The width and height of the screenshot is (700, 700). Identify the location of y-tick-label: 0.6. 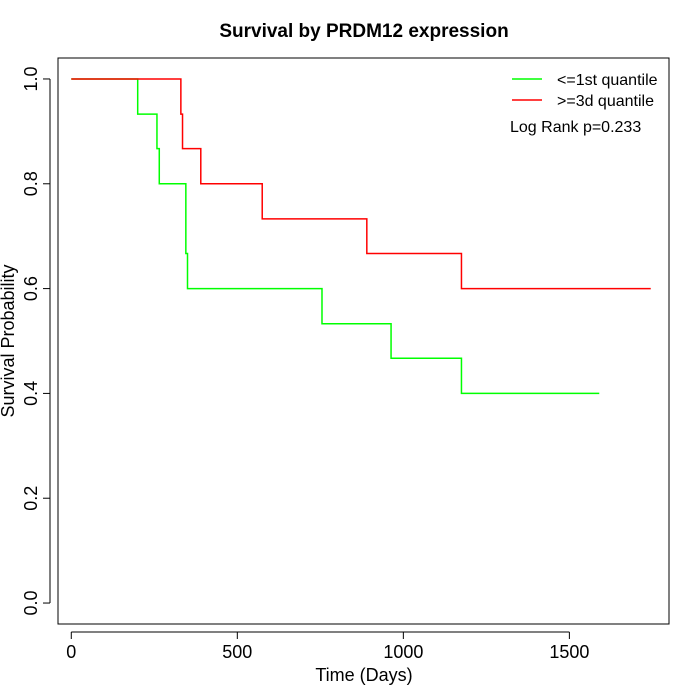
(31, 288).